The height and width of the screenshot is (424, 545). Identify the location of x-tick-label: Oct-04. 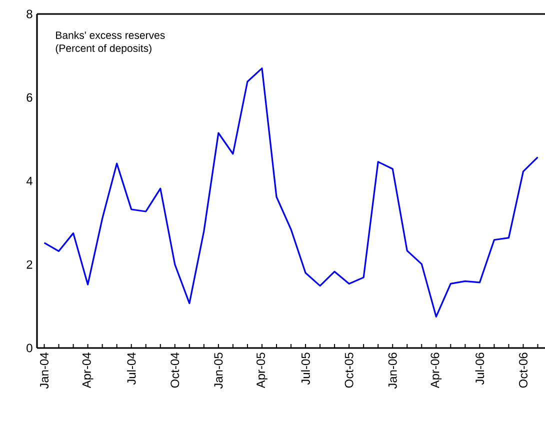
(175, 370).